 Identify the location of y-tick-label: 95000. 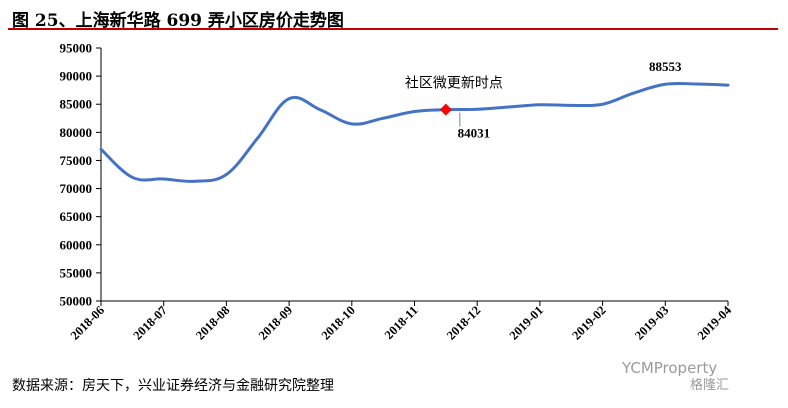
(76, 48).